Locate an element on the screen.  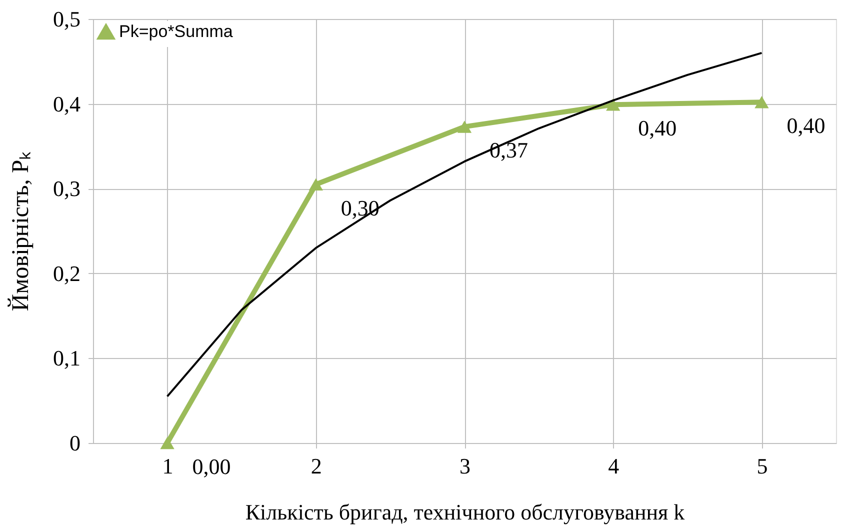
x-axis-title: Кількість бригад, технічного обслуговування k is located at coordinates (465, 512).